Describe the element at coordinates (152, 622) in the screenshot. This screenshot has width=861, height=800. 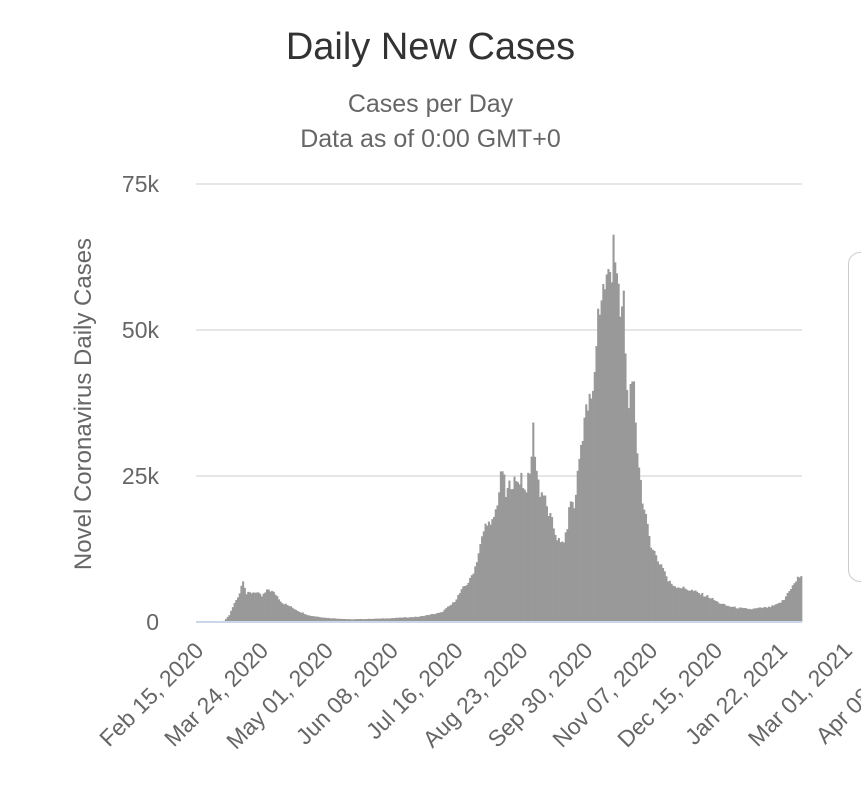
I see `y-tick-label: 0` at that location.